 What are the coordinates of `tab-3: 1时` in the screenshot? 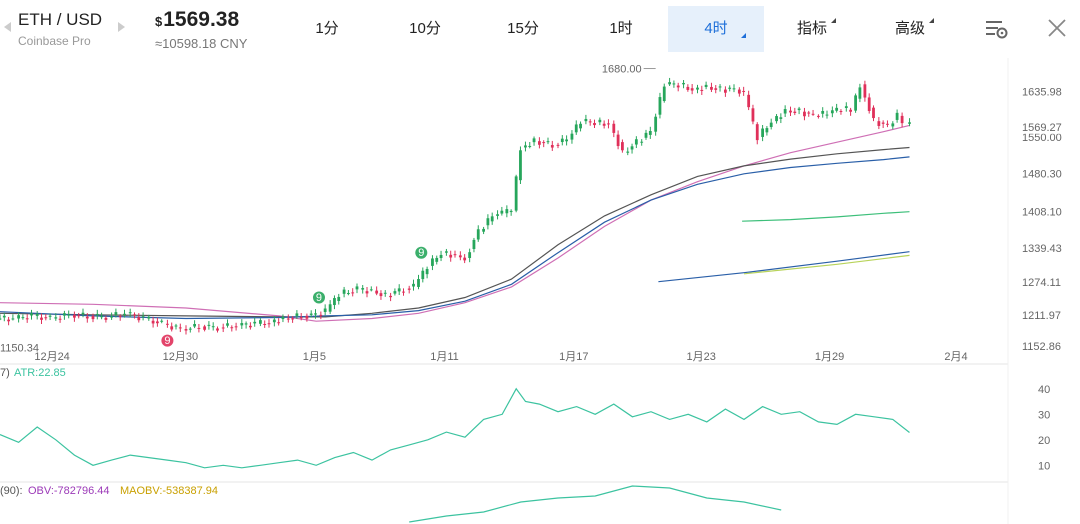 It's located at (621, 29).